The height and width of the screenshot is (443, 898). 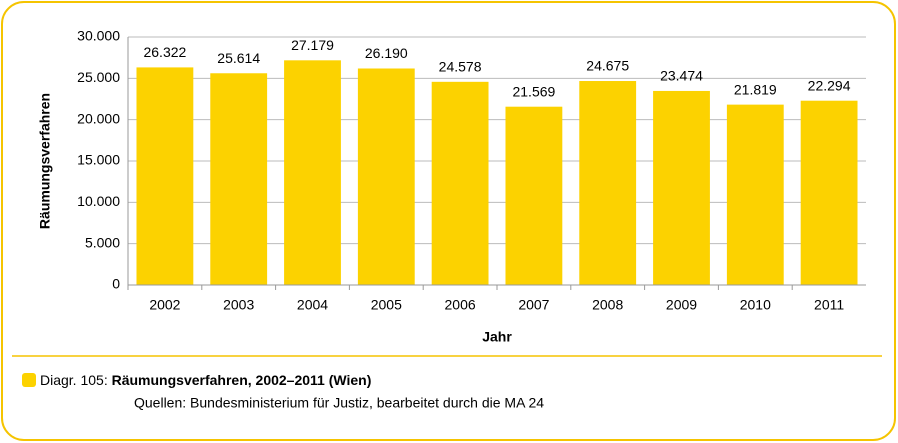 I want to click on caption-label: Diagr. 105:, so click(x=74, y=380).